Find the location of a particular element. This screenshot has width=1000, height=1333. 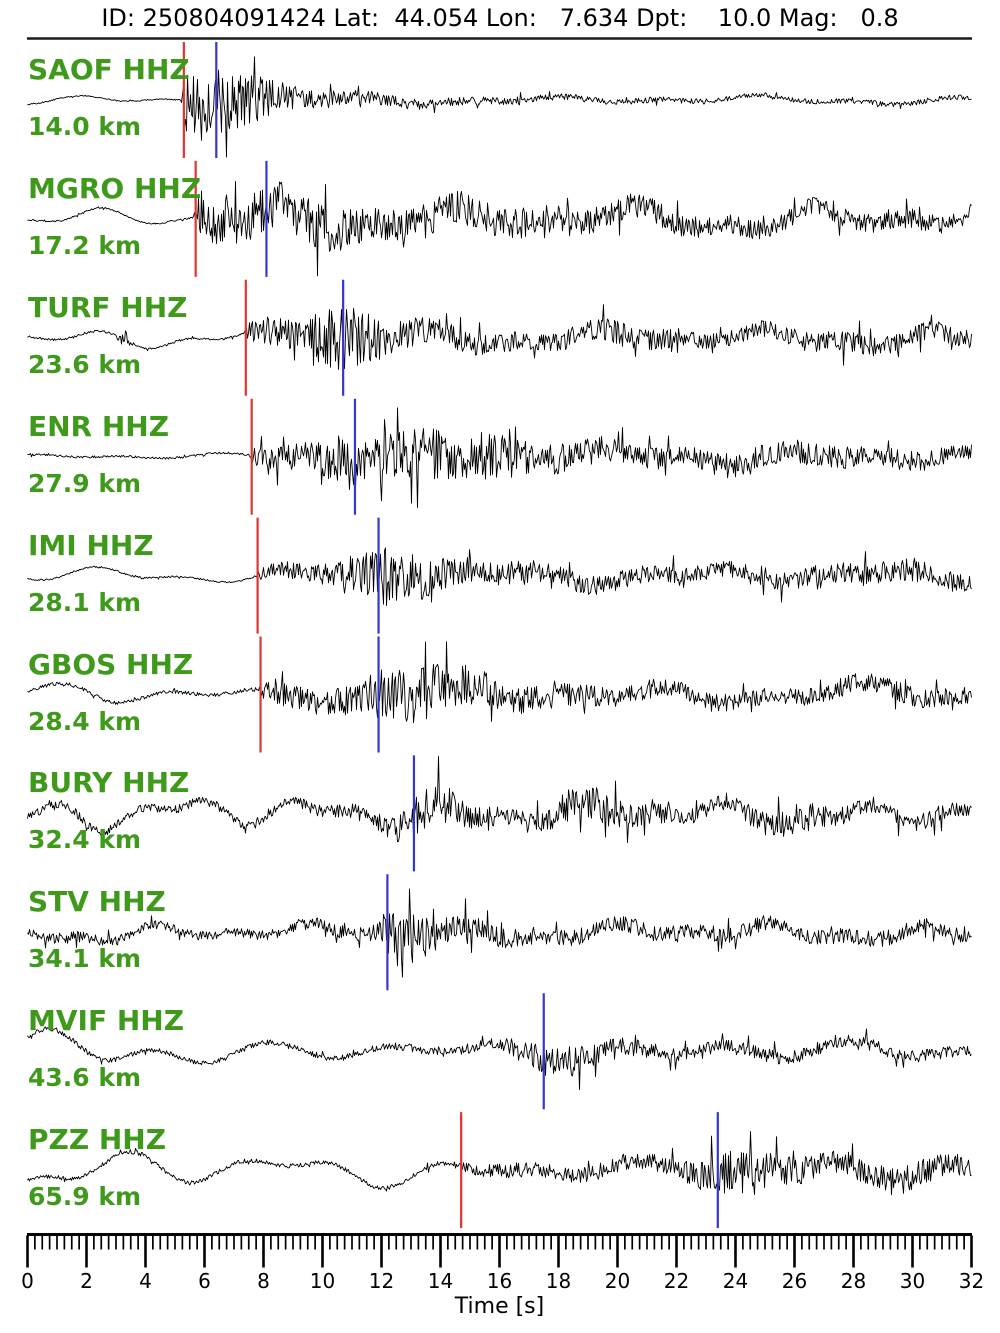

axis-tick-label: 24 is located at coordinates (735, 1281).